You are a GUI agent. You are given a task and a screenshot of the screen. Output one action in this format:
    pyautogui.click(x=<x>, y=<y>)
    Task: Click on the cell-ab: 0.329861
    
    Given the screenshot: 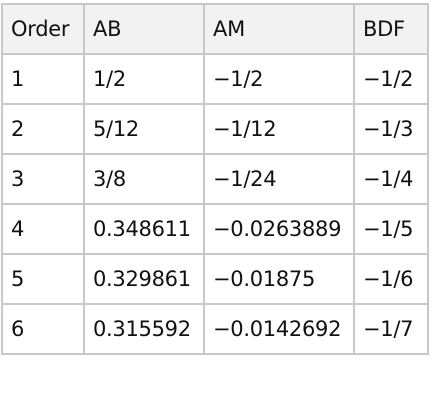 What is the action you would take?
    pyautogui.click(x=144, y=279)
    